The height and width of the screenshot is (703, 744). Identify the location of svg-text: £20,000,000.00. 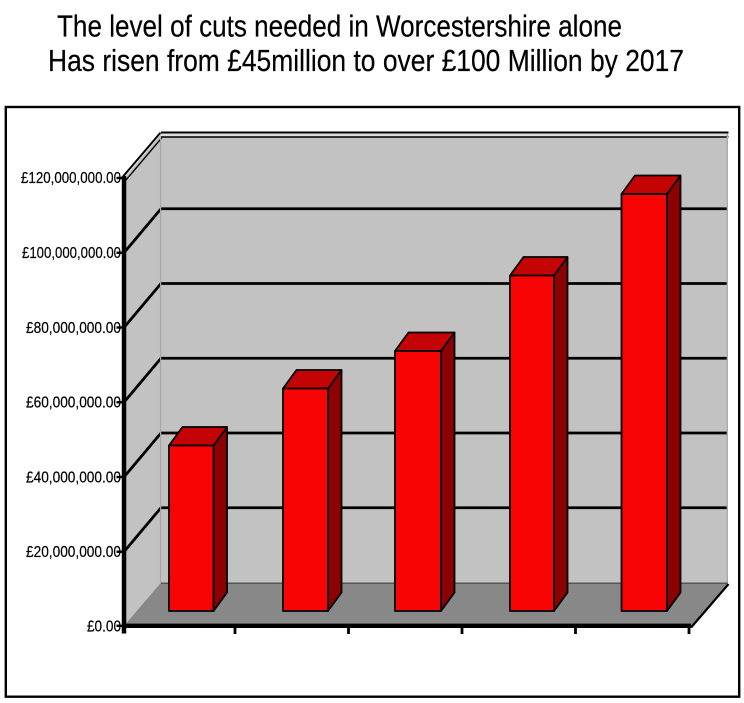
(73, 552).